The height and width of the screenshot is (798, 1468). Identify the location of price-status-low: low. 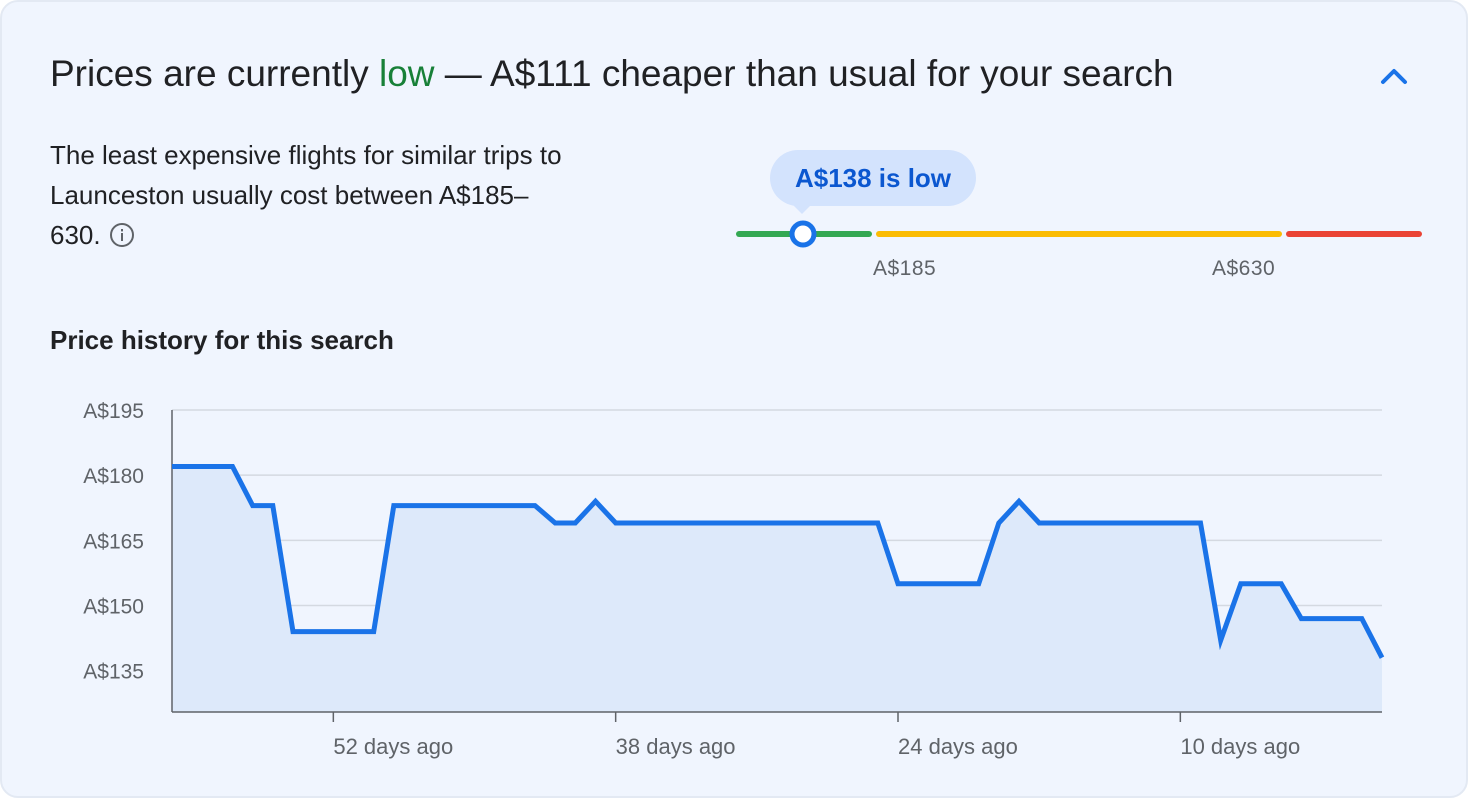
(407, 73).